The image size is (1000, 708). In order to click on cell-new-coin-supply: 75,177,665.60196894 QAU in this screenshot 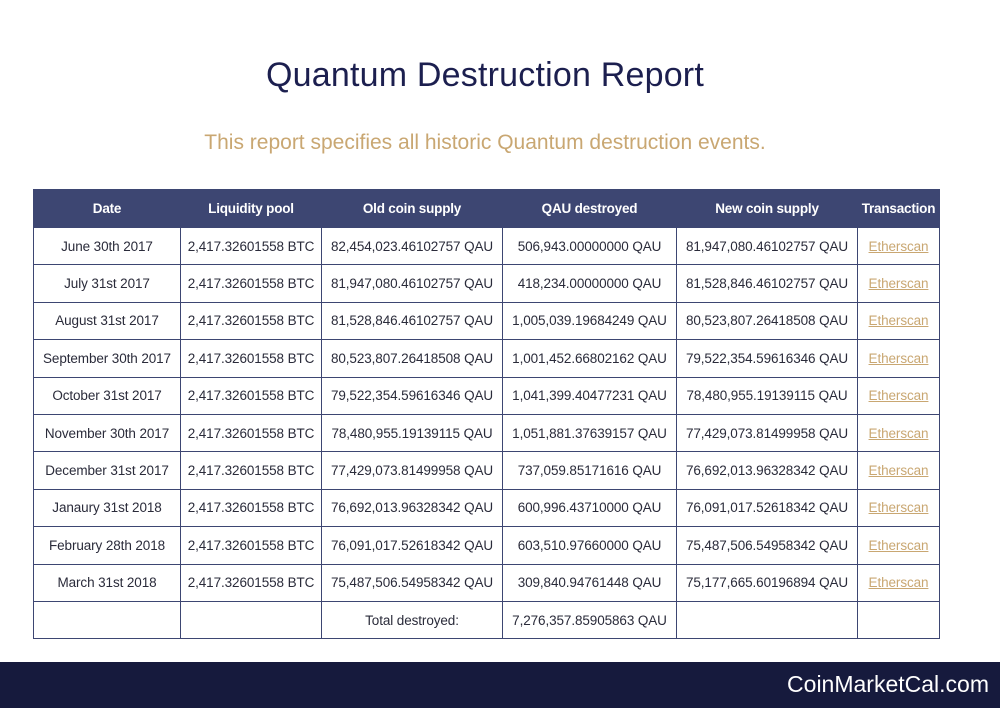, I will do `click(767, 582)`.